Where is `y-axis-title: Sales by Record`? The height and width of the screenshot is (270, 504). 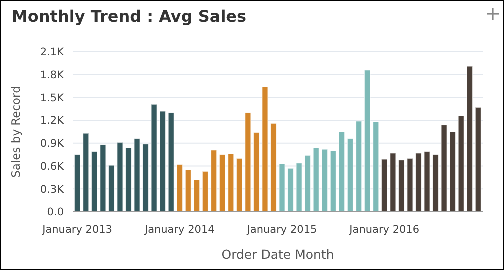
y-axis-title: Sales by Record is located at coordinates (16, 132).